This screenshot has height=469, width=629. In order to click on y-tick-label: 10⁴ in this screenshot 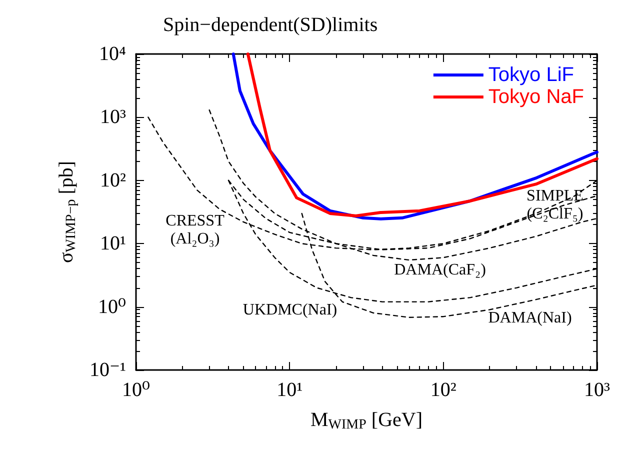, I will do `click(112, 54)`.